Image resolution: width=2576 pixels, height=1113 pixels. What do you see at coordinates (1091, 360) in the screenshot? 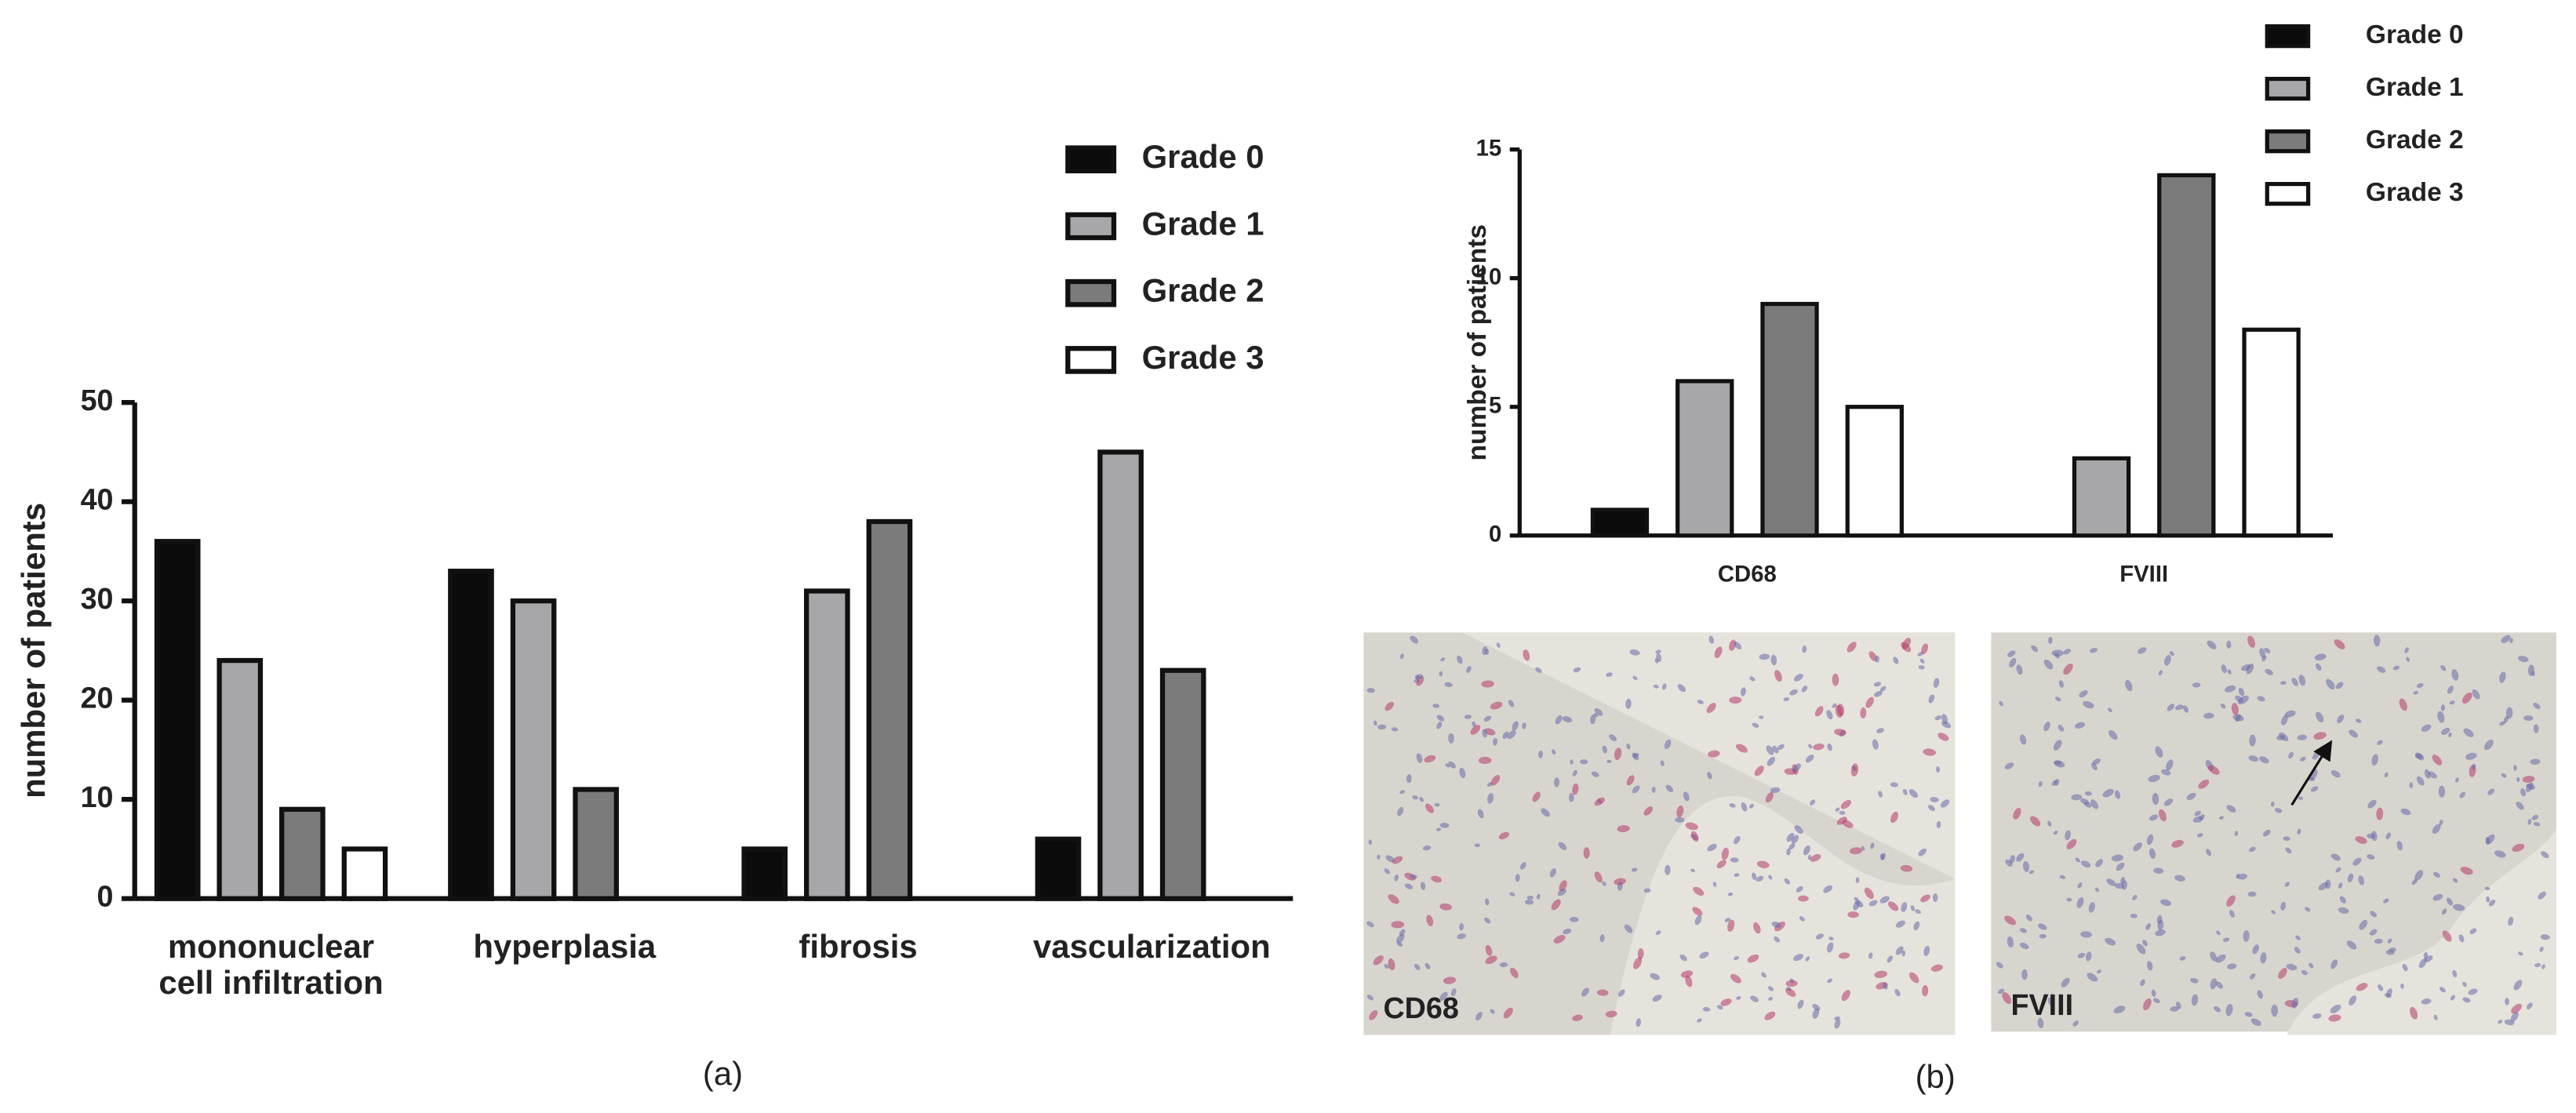
I see `legend-swatch` at bounding box center [1091, 360].